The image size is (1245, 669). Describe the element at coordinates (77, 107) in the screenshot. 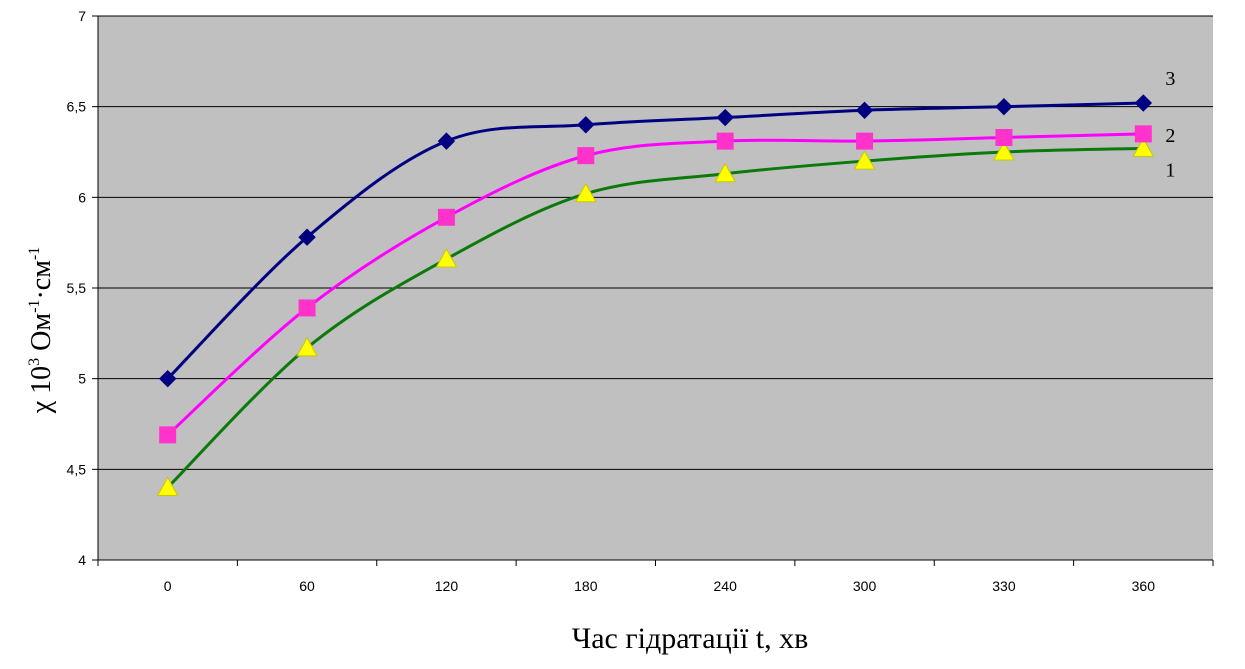

I see `y-tick-label: 6,5` at that location.